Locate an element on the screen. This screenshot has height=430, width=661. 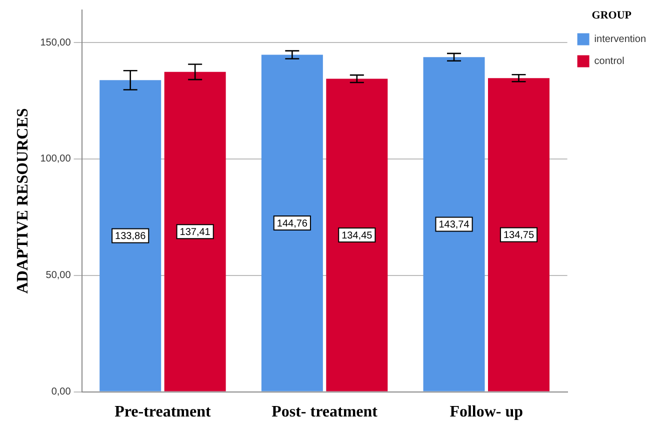
data-label: 144,76 is located at coordinates (292, 224).